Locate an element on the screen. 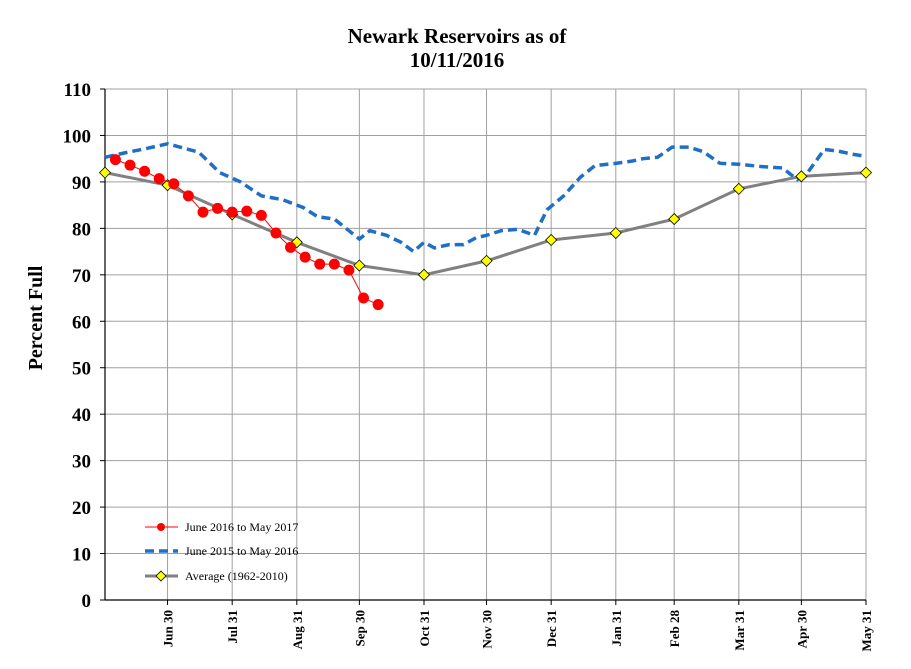 The image size is (911, 669). legend-label-0: June 2016 to May 2017 is located at coordinates (241, 527).